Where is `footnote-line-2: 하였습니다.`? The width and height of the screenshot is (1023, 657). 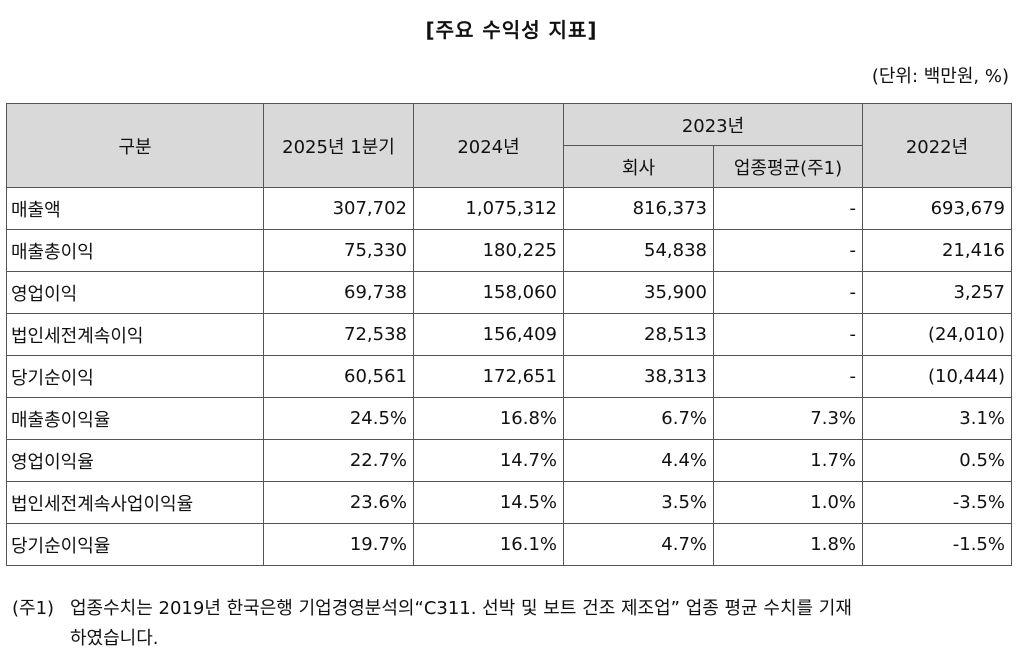 footnote-line-2: 하였습니다. is located at coordinates (114, 638).